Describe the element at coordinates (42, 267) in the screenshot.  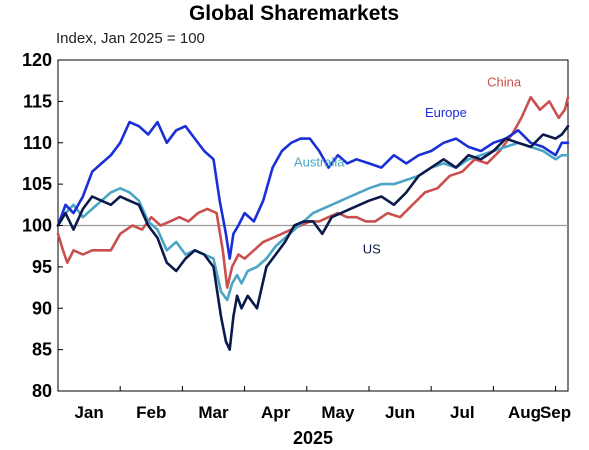
I see `y-tick-label: 95` at that location.